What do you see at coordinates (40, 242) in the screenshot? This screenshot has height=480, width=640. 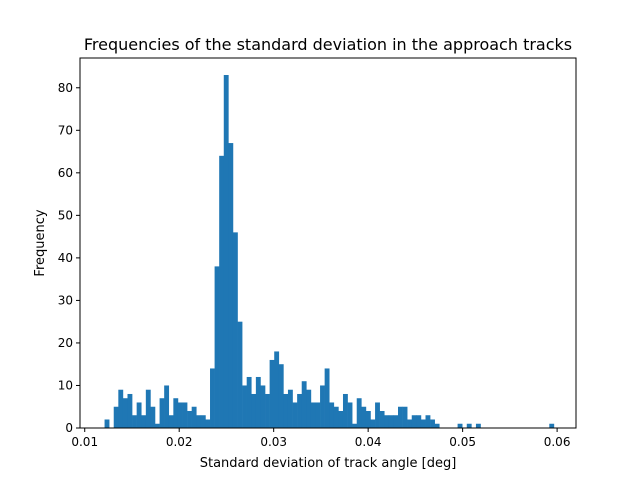 I see `y-axis-label: Frequency` at bounding box center [40, 242].